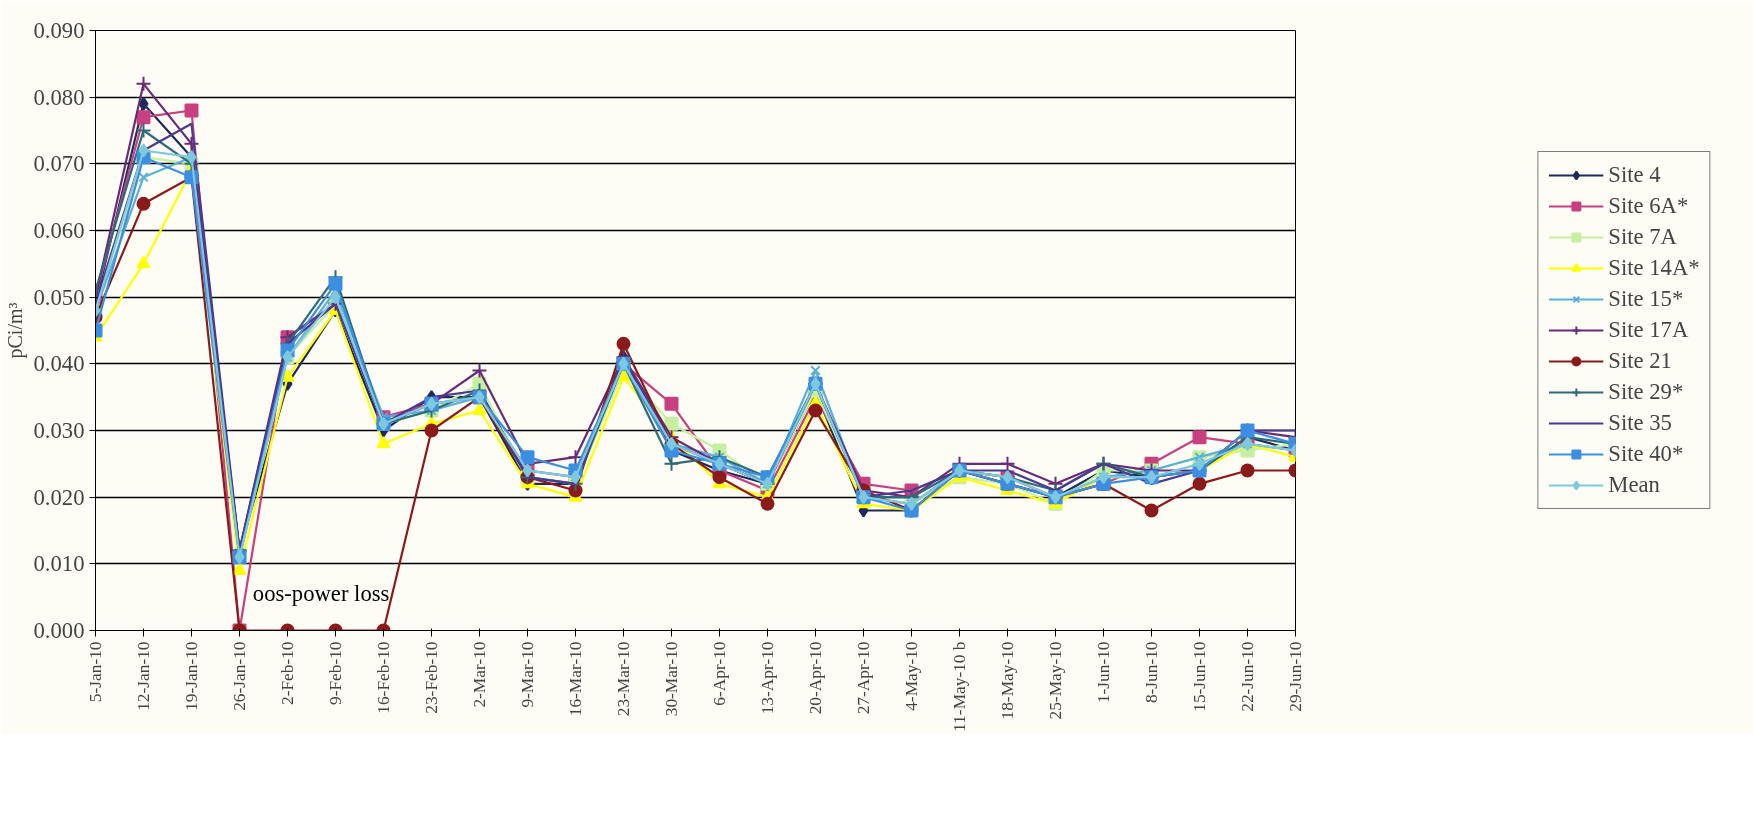 The image size is (1753, 824). Describe the element at coordinates (1646, 454) in the screenshot. I see `legend-label: Site 40*` at that location.